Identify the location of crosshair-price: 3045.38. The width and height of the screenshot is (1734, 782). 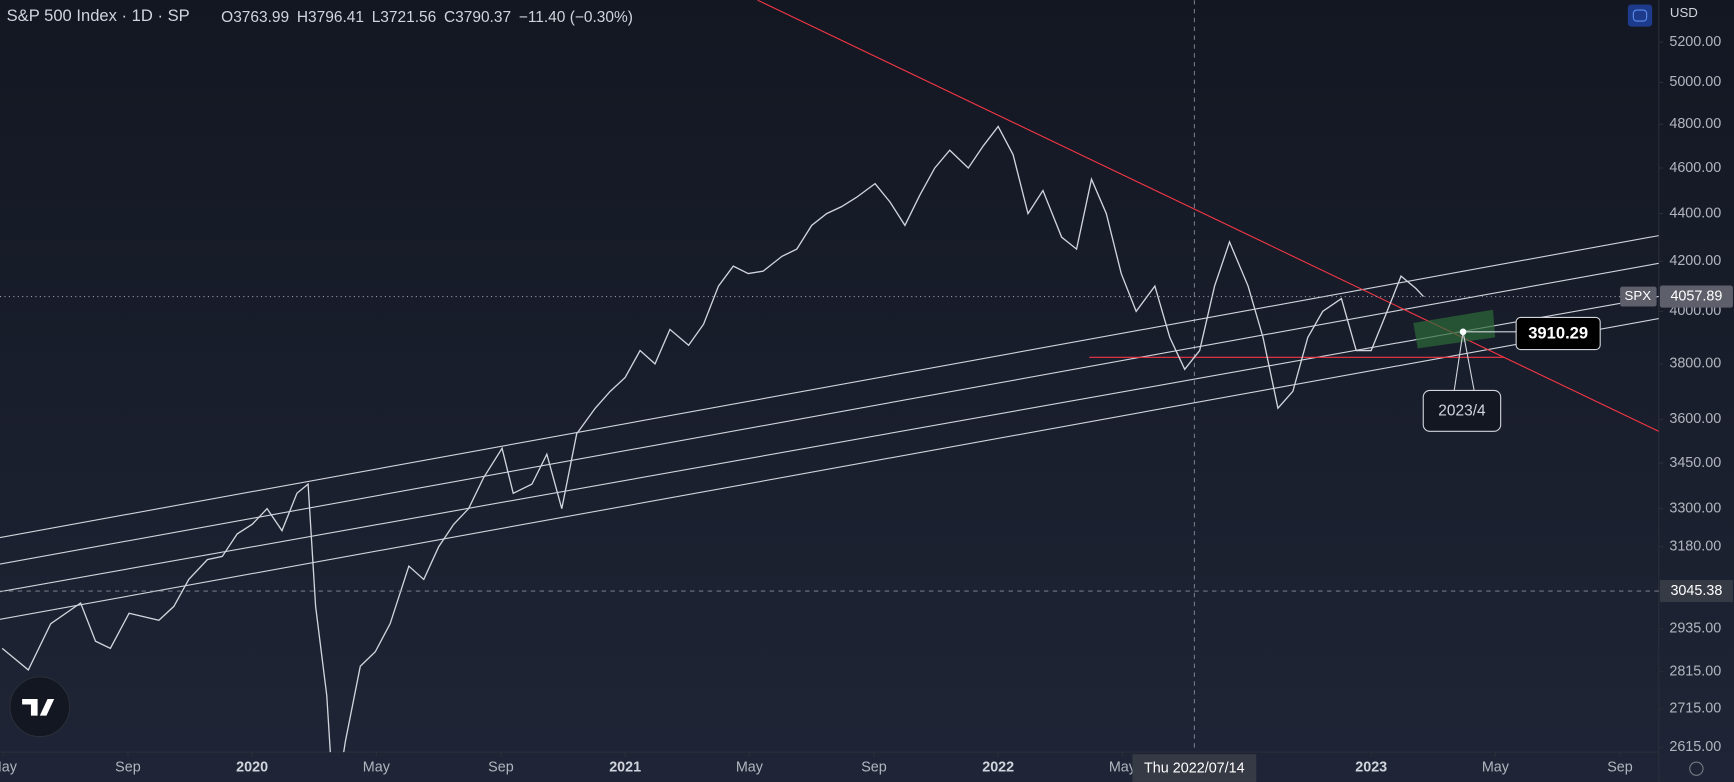
(1696, 591).